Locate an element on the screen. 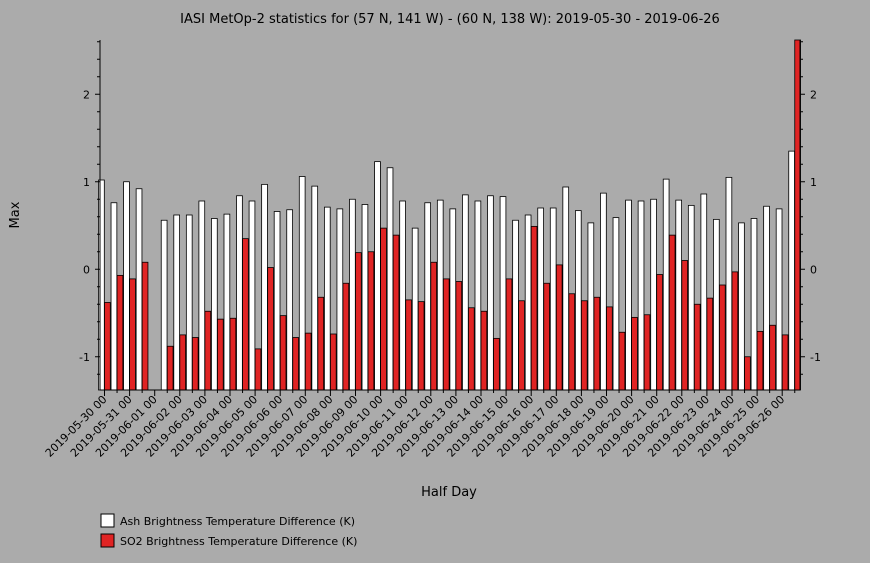 This screenshot has width=870, height=563. y-axis-label: Max is located at coordinates (15, 214).